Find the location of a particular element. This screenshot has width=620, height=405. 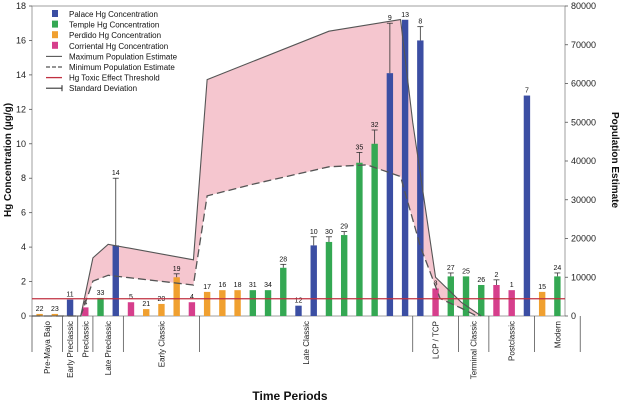

period-label-3: Late Preclassic is located at coordinates (108, 348).